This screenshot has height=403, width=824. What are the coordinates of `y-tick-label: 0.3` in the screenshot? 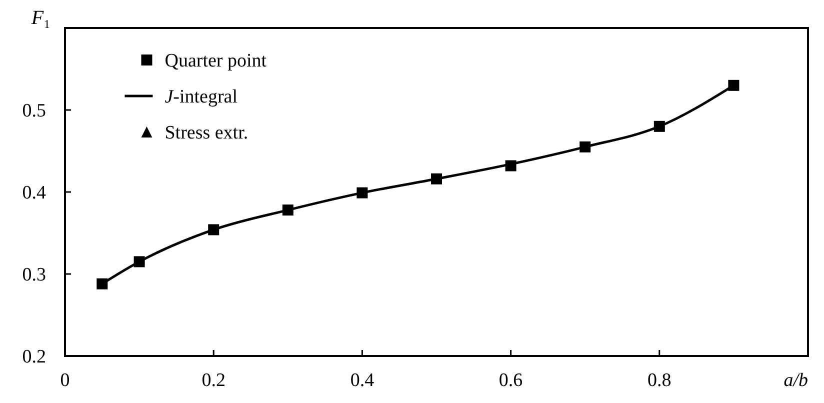 It's located at (34, 275).